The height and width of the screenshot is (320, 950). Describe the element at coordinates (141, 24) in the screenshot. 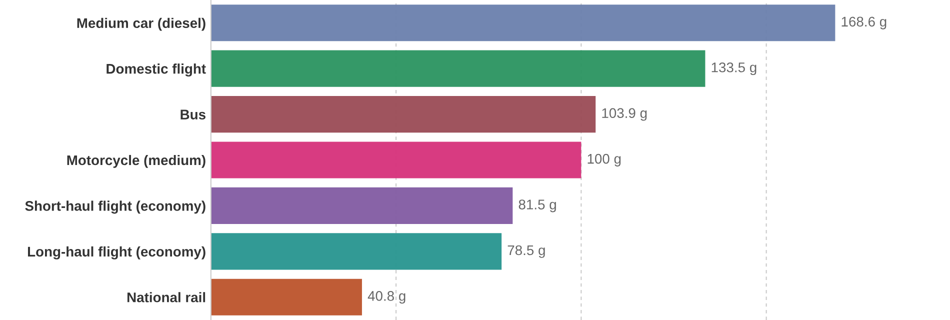

I see `y-tick-label: Medium car (diesel)` at that location.